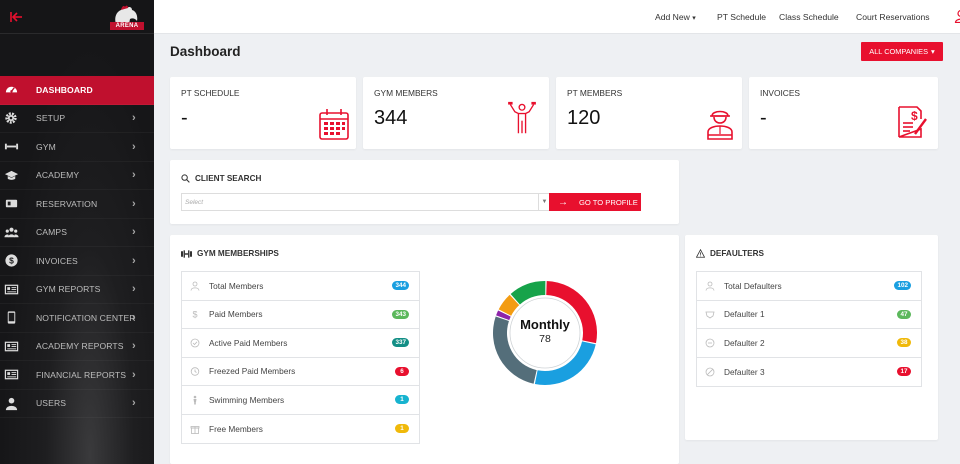 The width and height of the screenshot is (960, 464). I want to click on list-item-defaulter-3: Defaulter 3 17, so click(809, 372).